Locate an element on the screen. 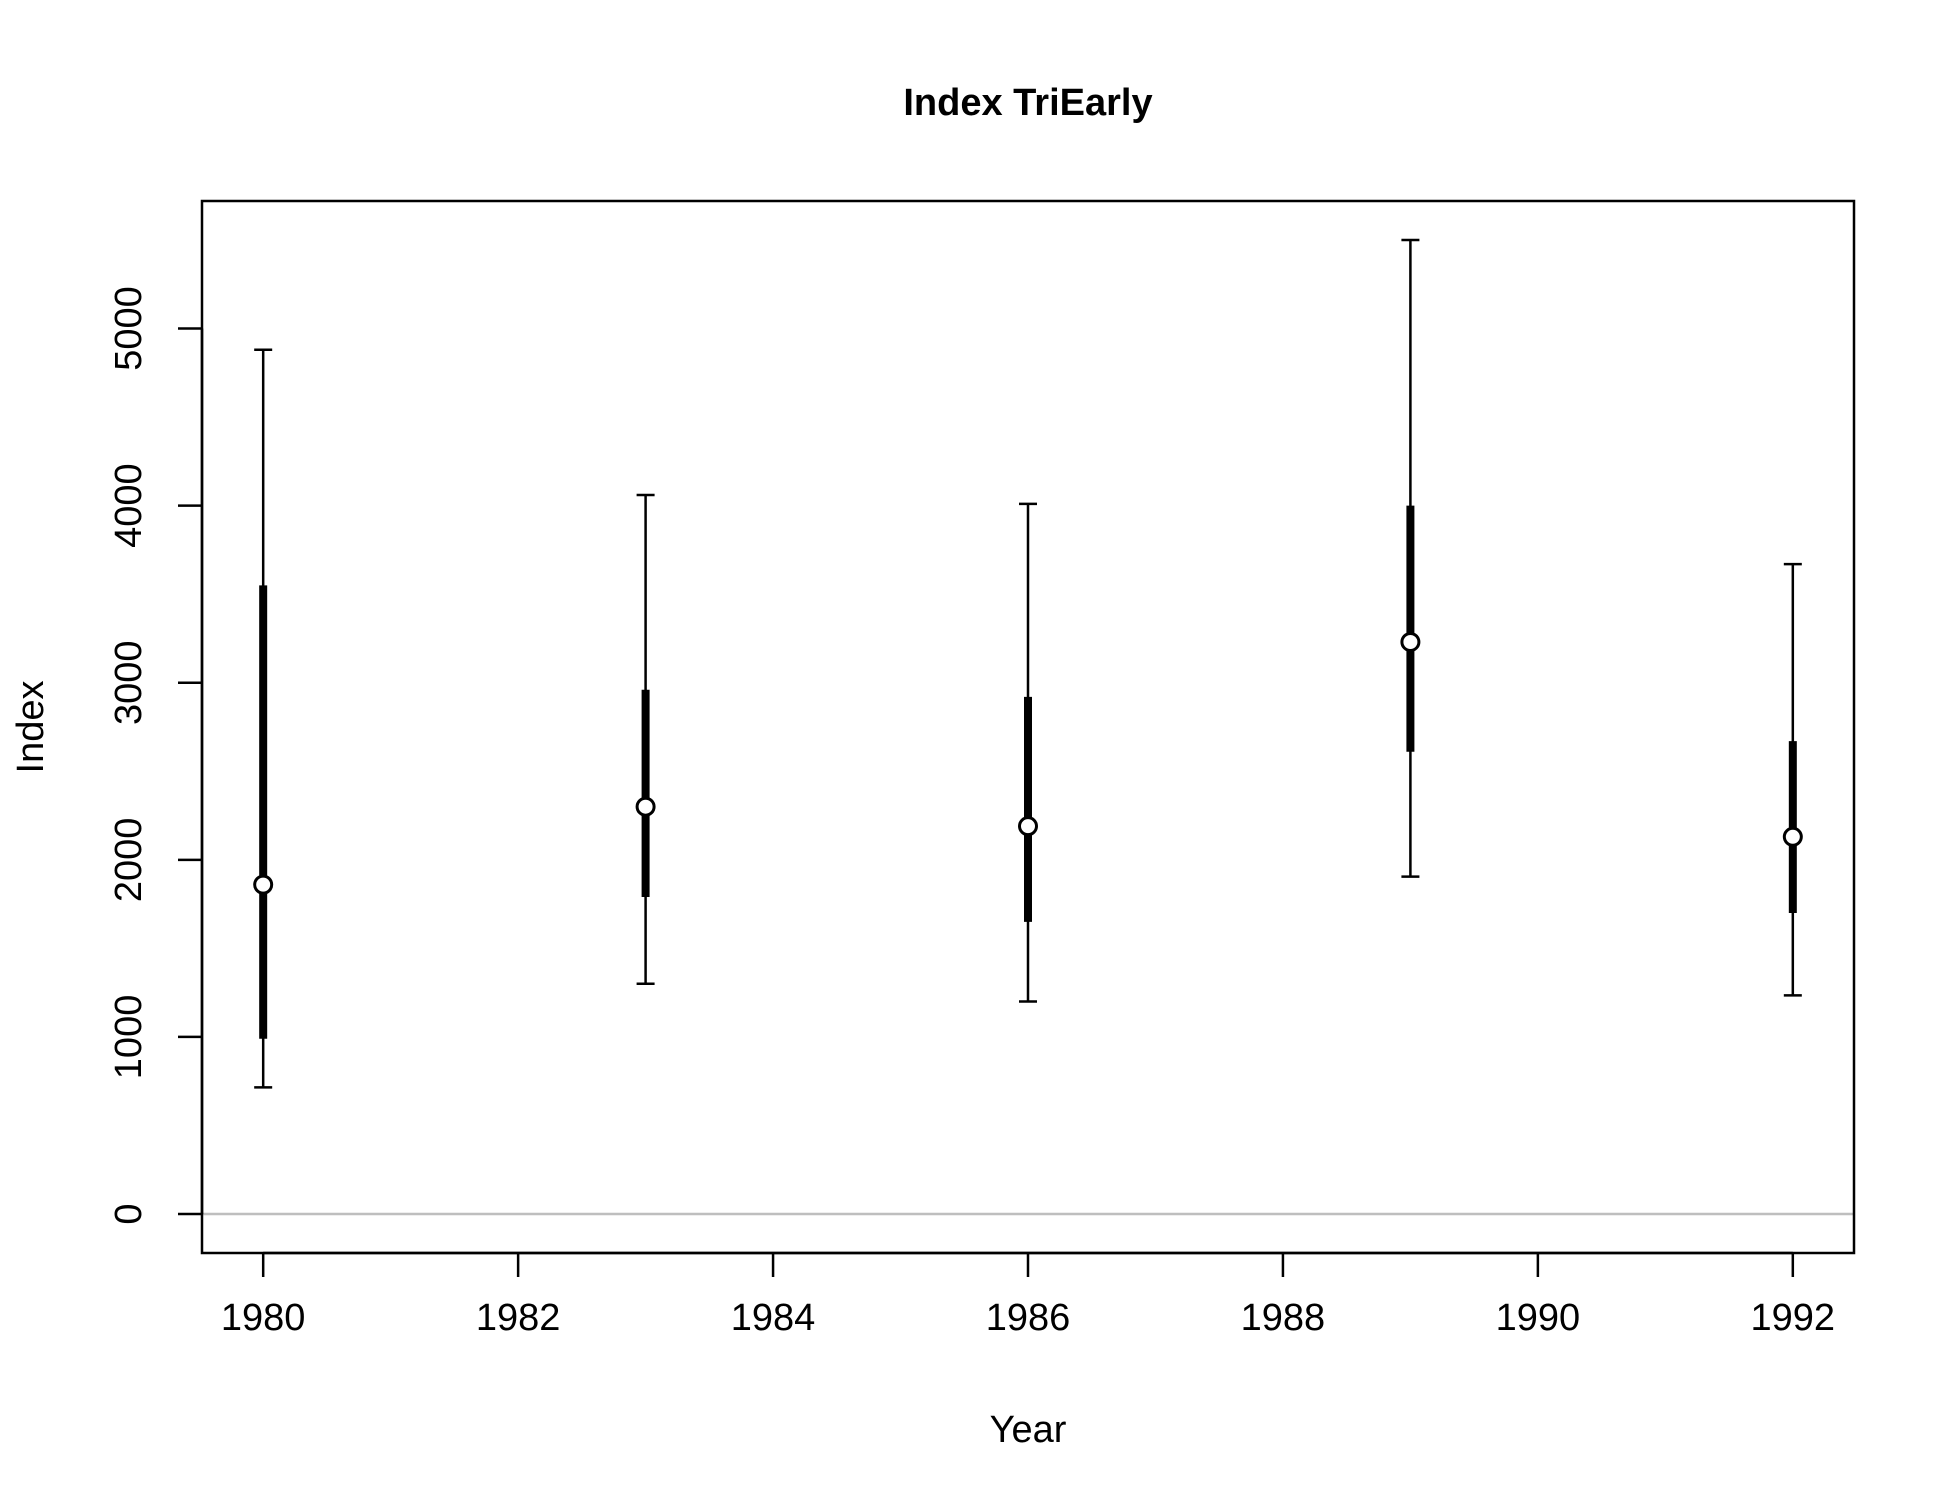 The width and height of the screenshot is (1950, 1500). y-axis-label: Index is located at coordinates (31, 727).